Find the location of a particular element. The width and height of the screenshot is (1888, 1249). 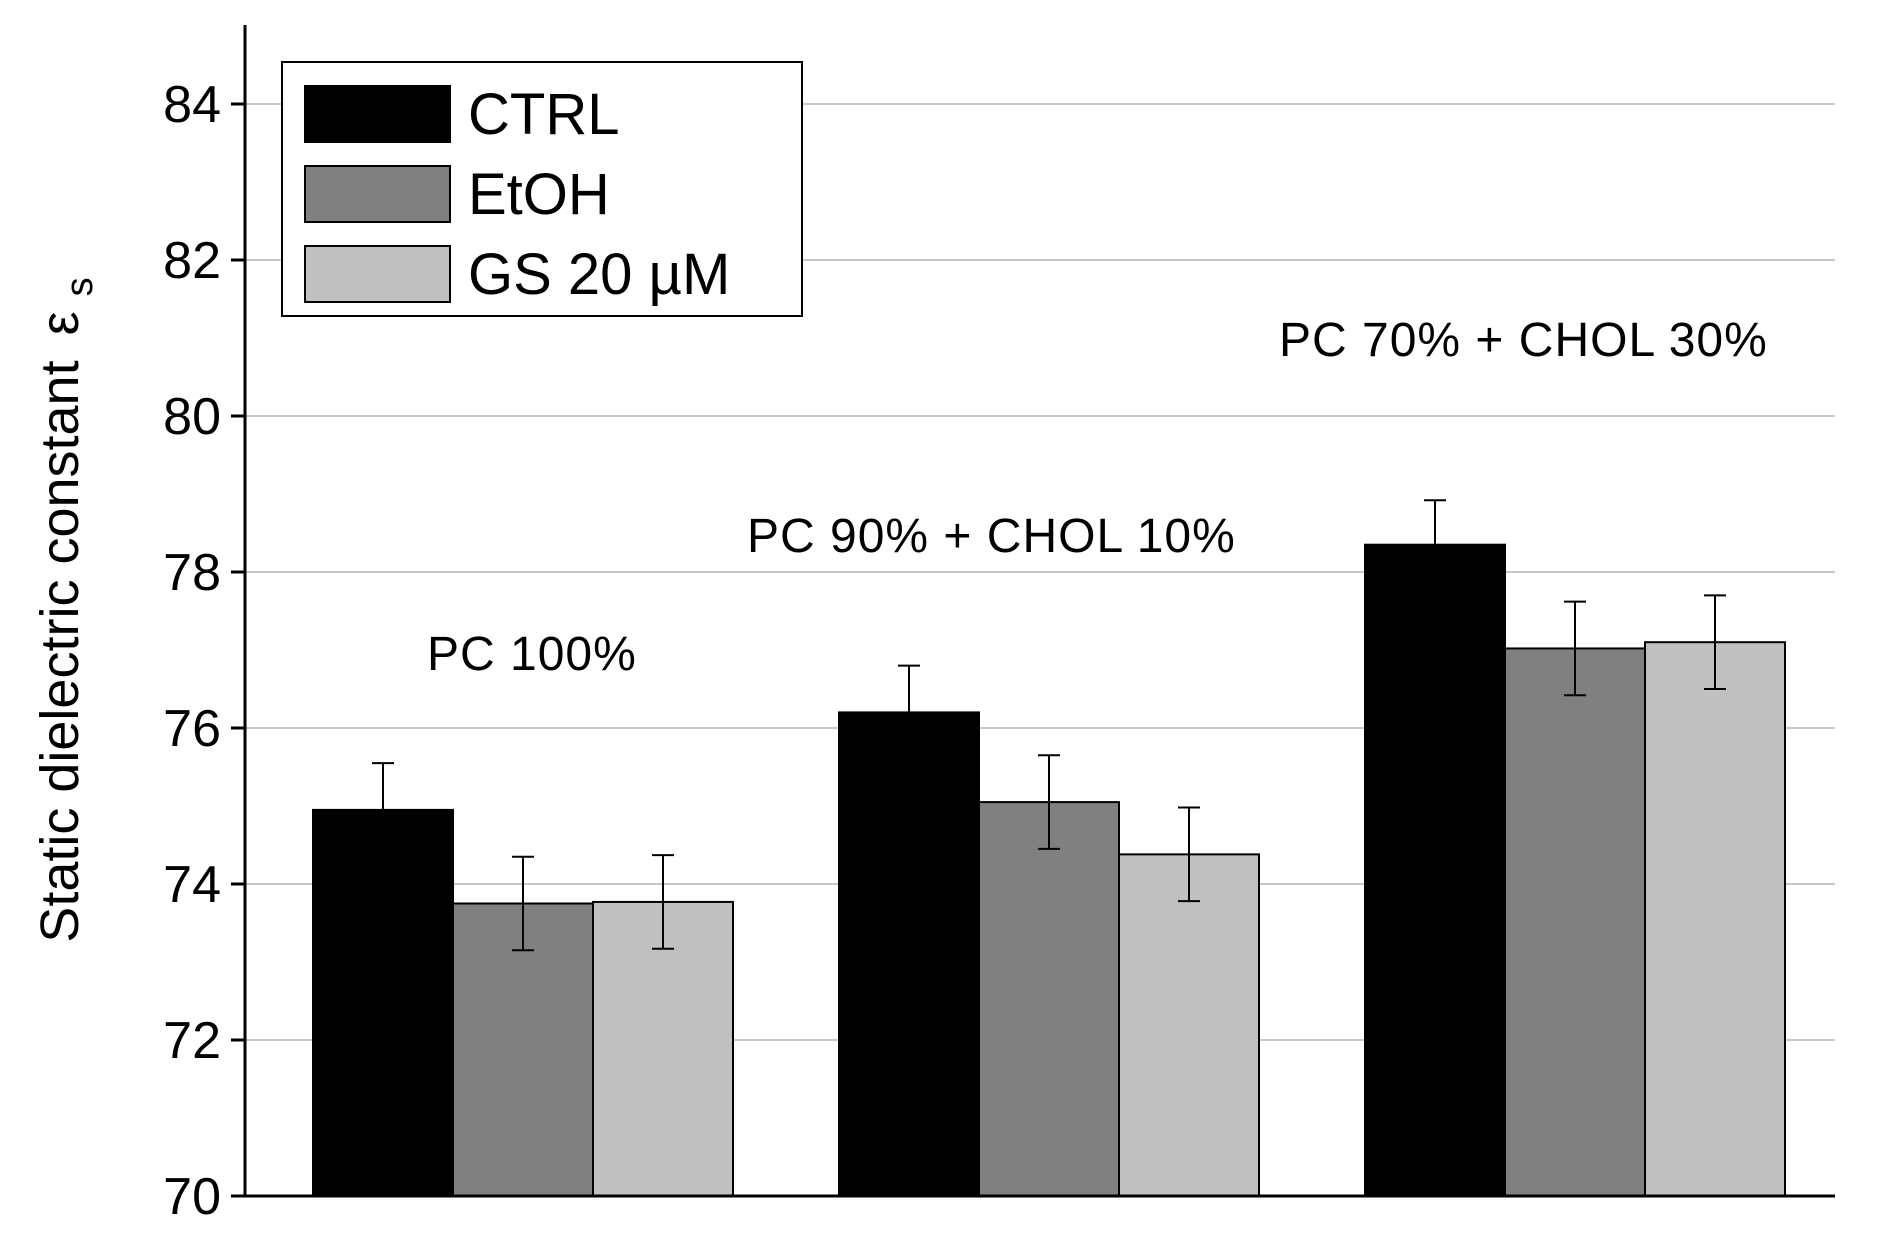

bar-2-ctrl is located at coordinates (909, 954).